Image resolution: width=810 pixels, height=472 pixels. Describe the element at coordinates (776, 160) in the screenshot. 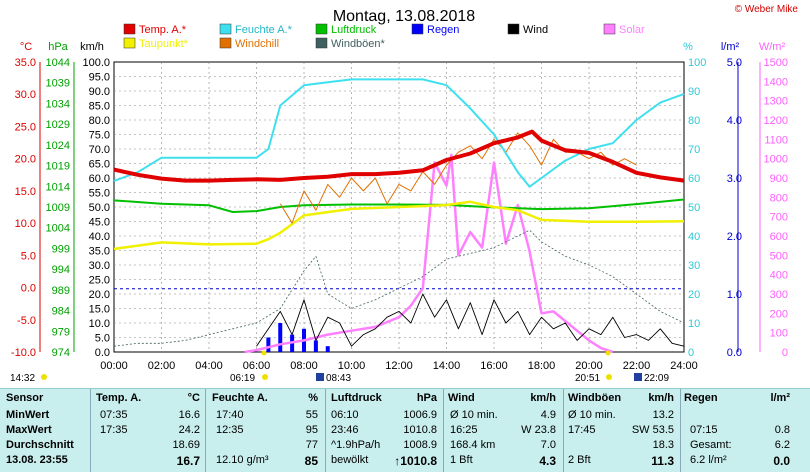

I see `solar-tick-label: 1000` at that location.